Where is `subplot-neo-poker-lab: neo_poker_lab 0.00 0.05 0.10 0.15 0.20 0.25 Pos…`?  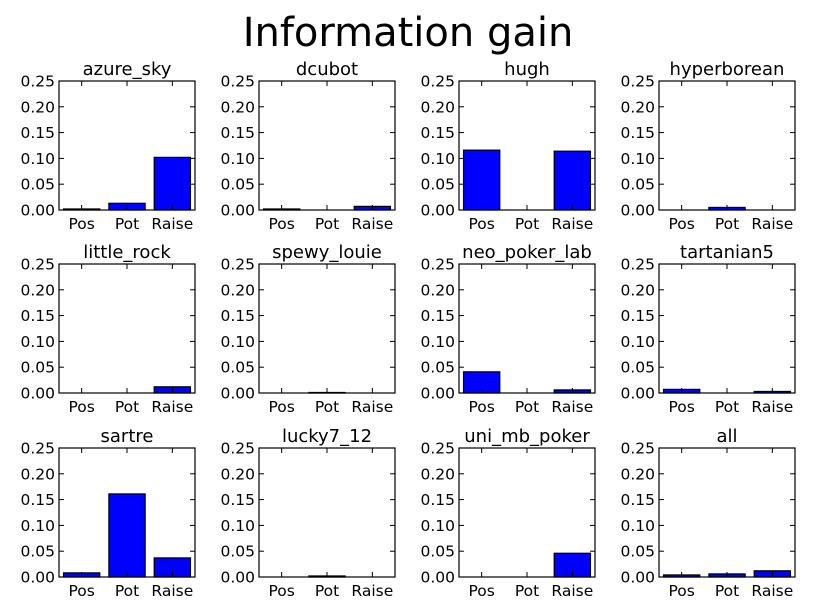 subplot-neo-poker-lab: neo_poker_lab 0.00 0.05 0.10 0.15 0.20 0.25 Pos… is located at coordinates (508, 329).